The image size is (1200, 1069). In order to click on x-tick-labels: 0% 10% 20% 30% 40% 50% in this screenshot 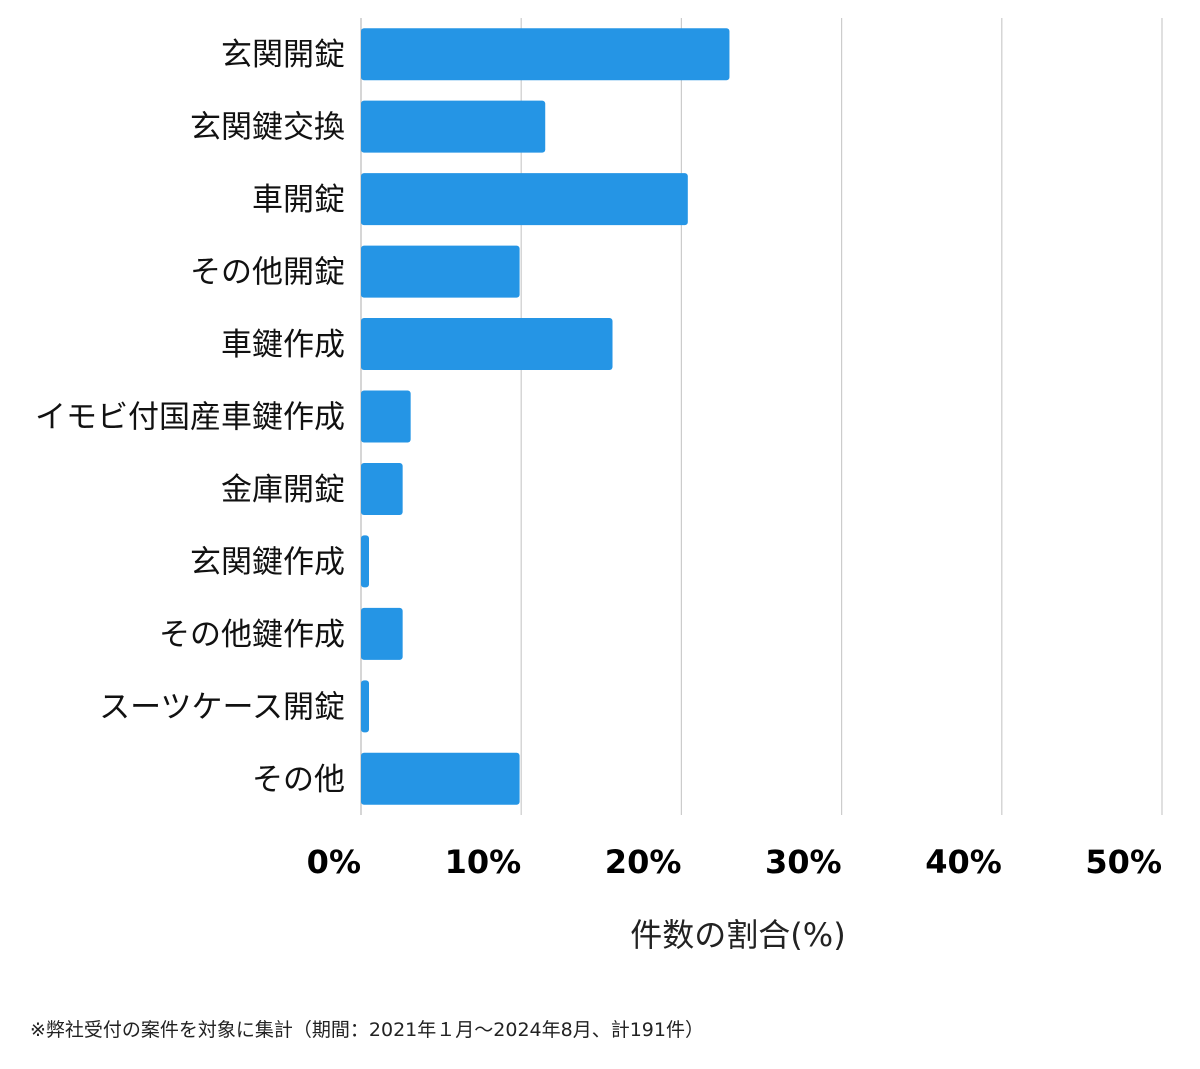, I will do `click(734, 862)`.